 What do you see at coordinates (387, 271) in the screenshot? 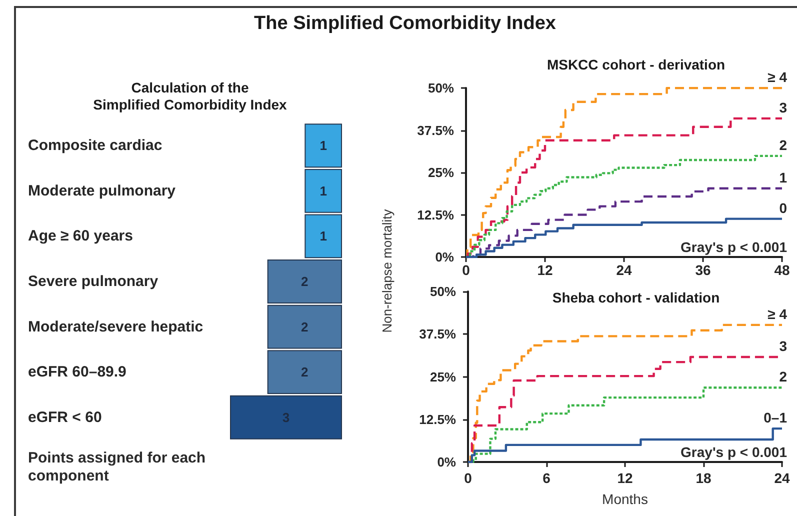
I see `y-axis-title: Non-relapse mortality` at bounding box center [387, 271].